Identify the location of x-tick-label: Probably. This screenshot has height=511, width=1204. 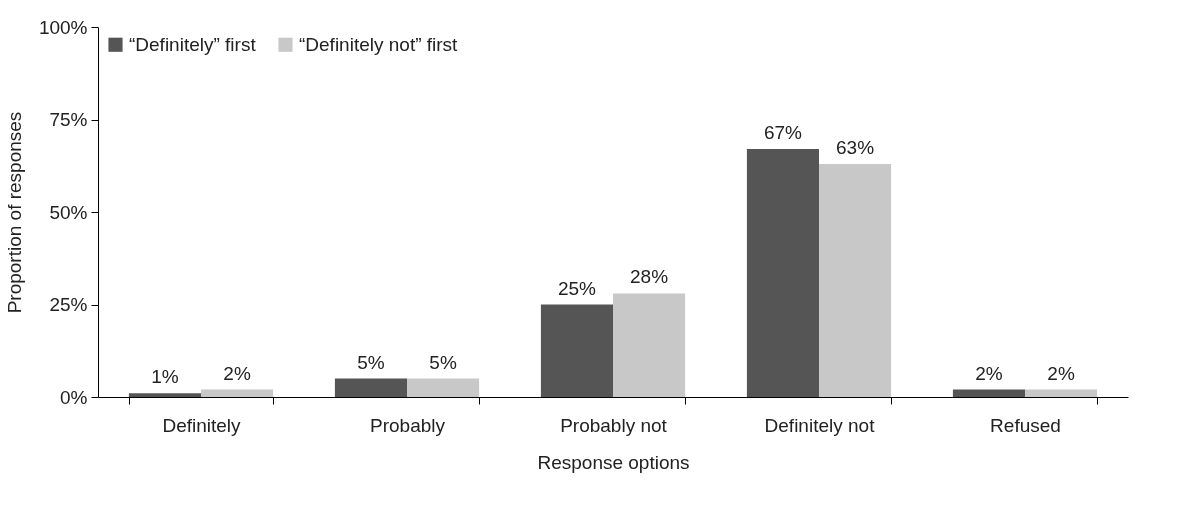
(408, 425).